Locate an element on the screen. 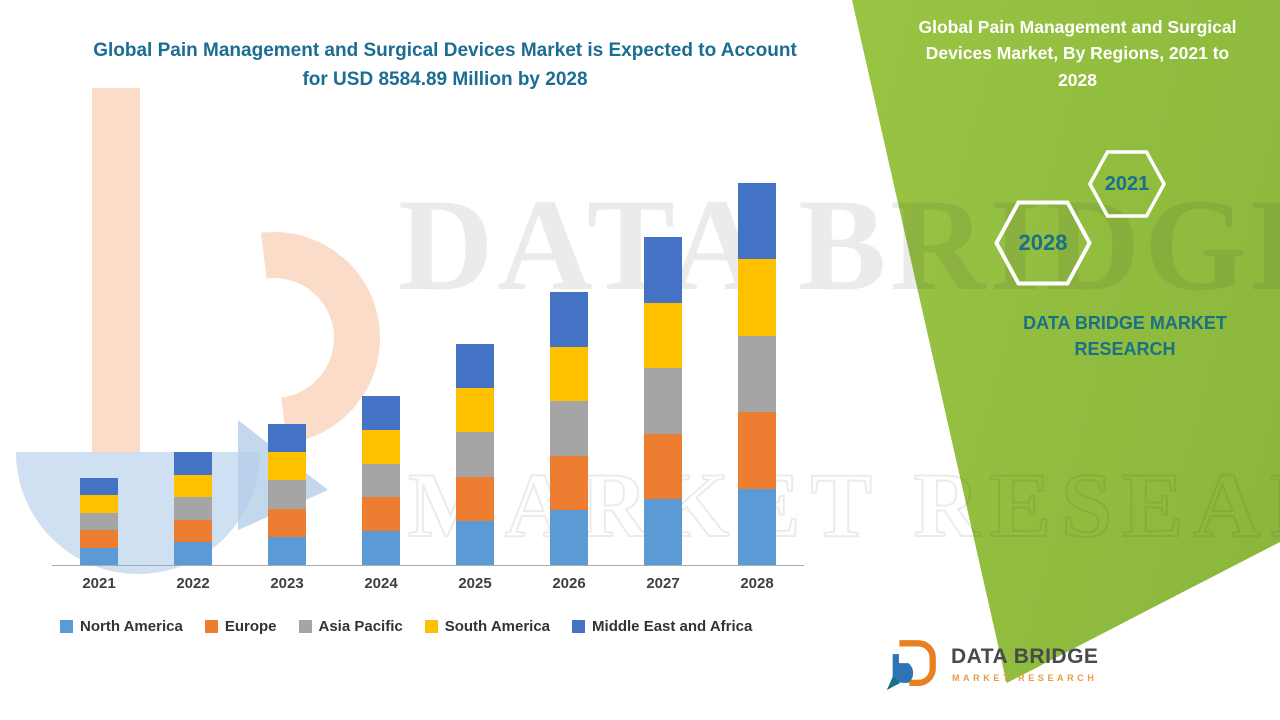 The image size is (1280, 720). hexagon-2028: 2028 is located at coordinates (1043, 243).